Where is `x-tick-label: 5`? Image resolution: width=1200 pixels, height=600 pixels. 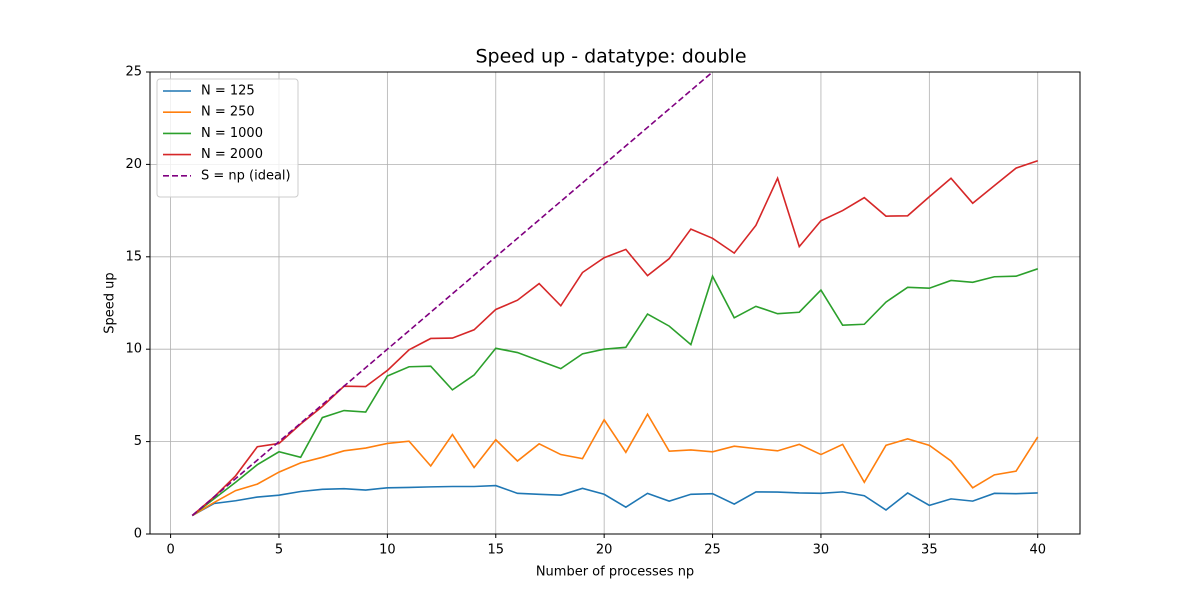
x-tick-label: 5 is located at coordinates (279, 550).